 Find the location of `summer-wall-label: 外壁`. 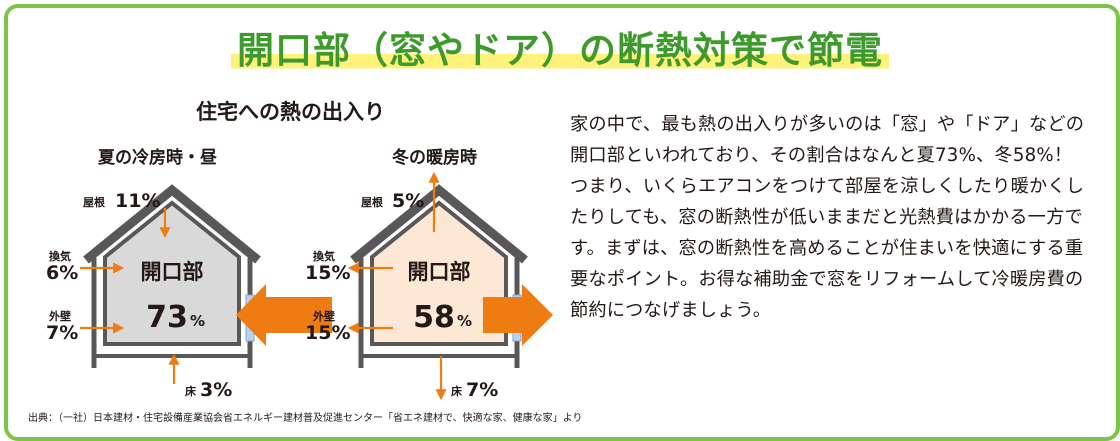

summer-wall-label: 外壁 is located at coordinates (59, 316).